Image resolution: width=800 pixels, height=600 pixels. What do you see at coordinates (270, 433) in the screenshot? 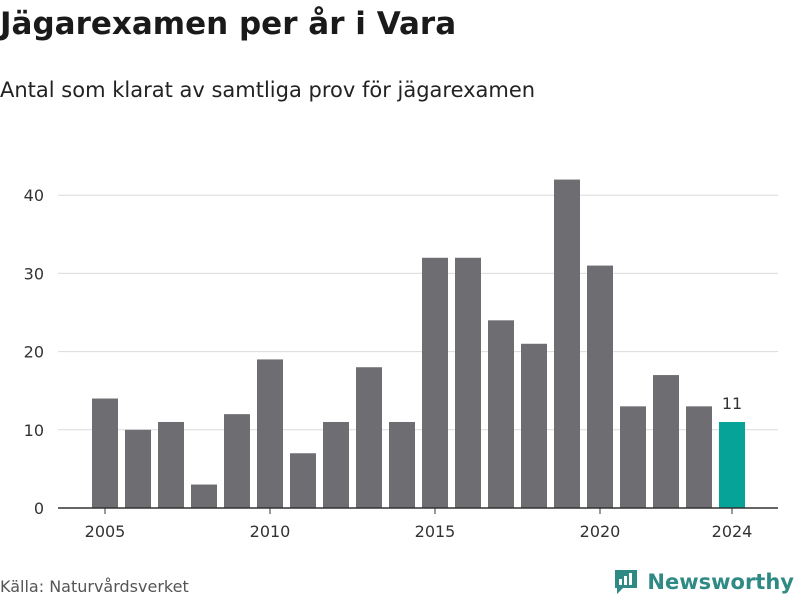
I see `bar-2010` at bounding box center [270, 433].